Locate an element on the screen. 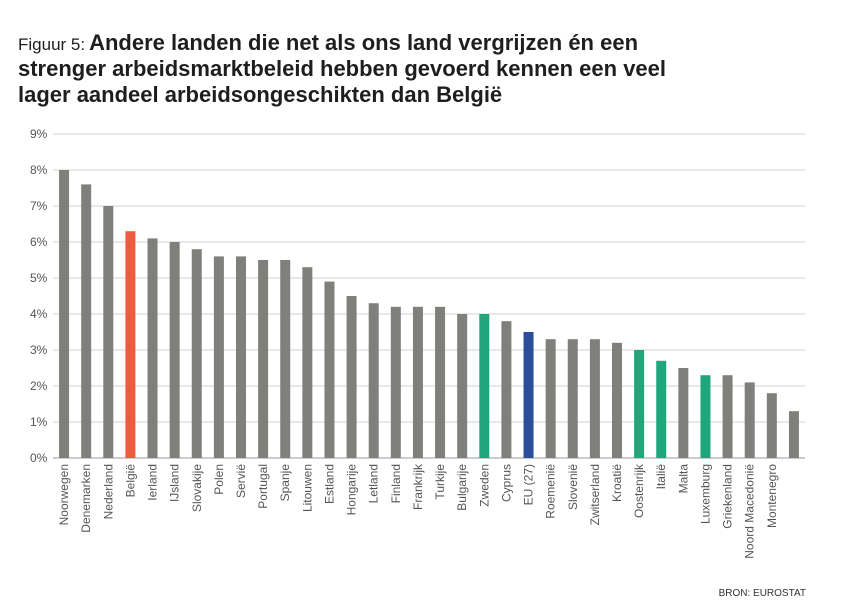 This screenshot has width=851, height=612. x-tick-label: Hongarije is located at coordinates (352, 490).